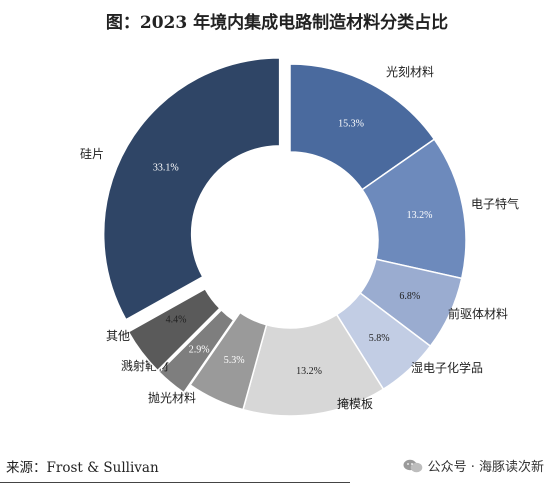 The height and width of the screenshot is (488, 554). What do you see at coordinates (166, 168) in the screenshot?
I see `slice-value-label: 33.1%` at bounding box center [166, 168].